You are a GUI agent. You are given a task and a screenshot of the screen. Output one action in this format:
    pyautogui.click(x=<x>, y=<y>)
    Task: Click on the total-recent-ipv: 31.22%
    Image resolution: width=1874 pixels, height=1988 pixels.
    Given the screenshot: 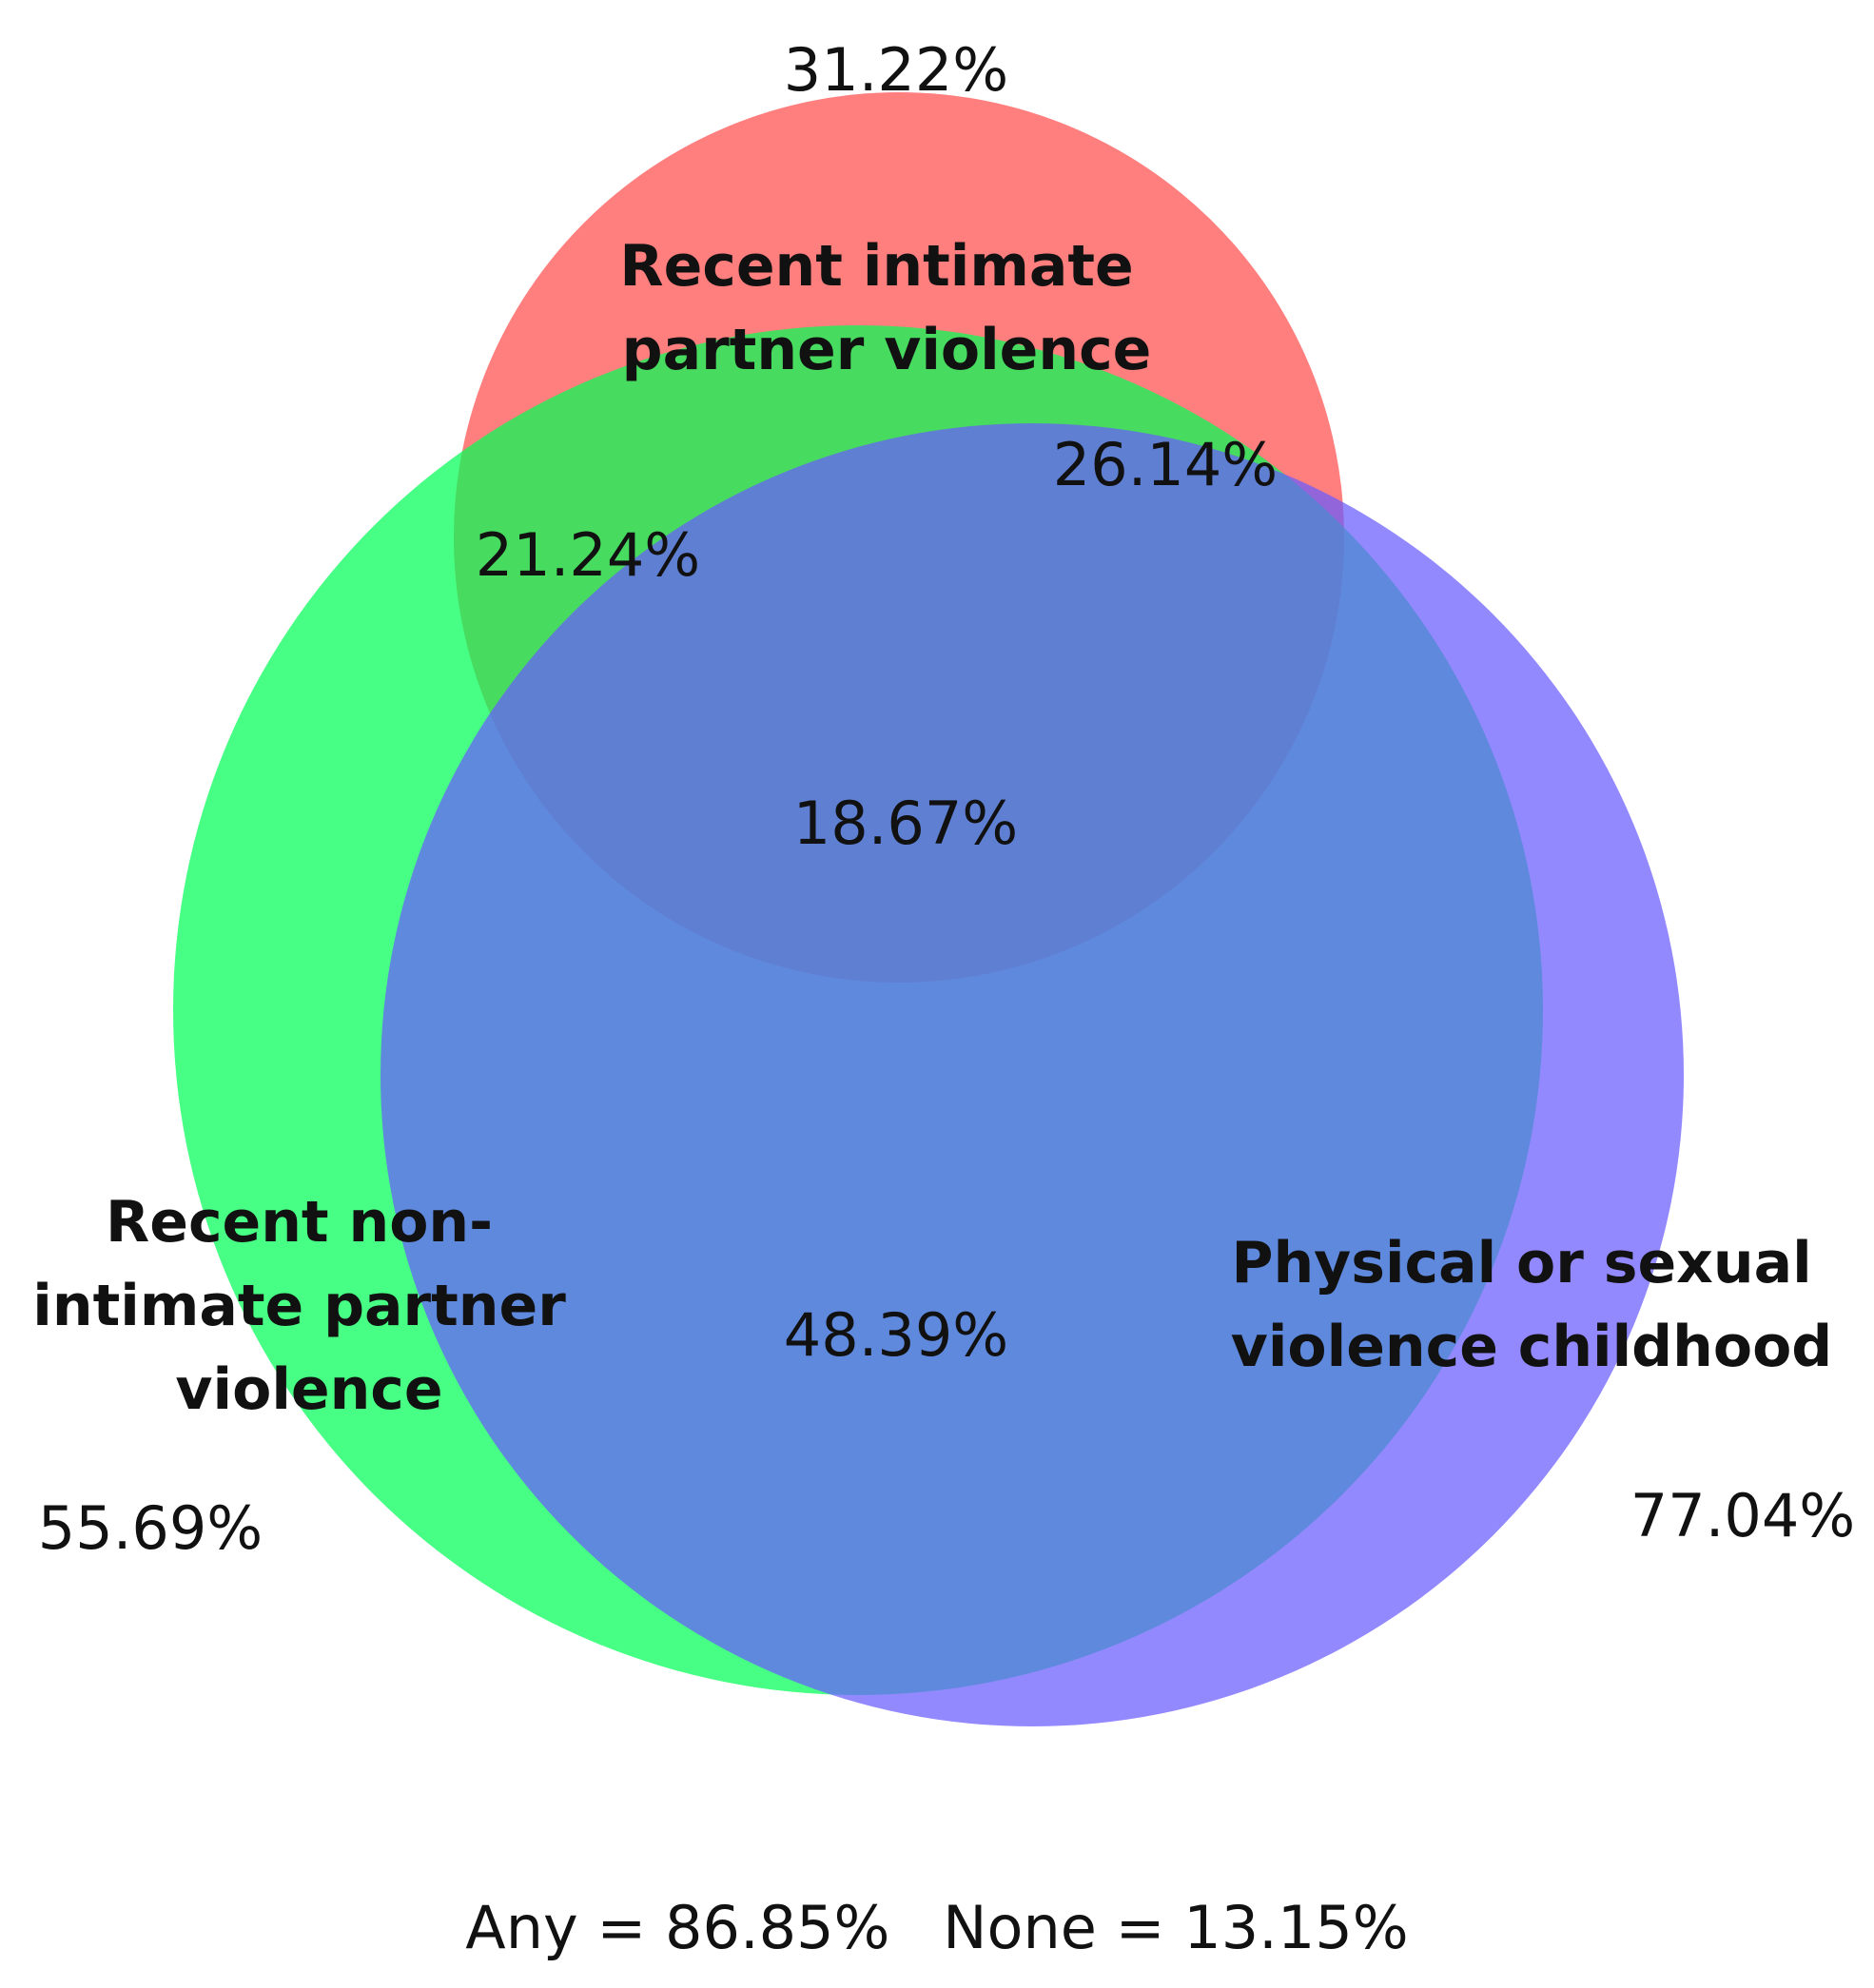 What is the action you would take?
    pyautogui.click(x=896, y=70)
    